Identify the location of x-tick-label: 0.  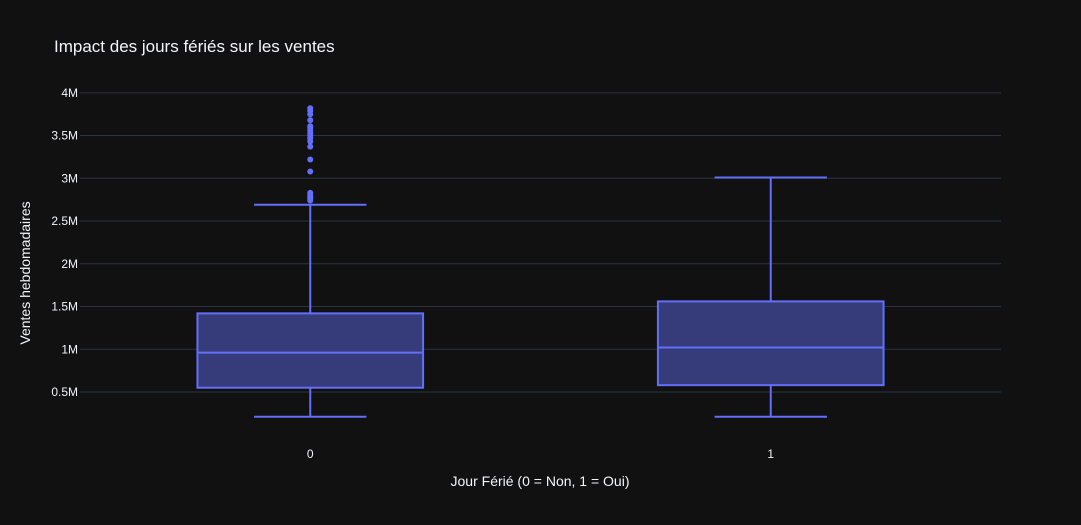
(310, 454).